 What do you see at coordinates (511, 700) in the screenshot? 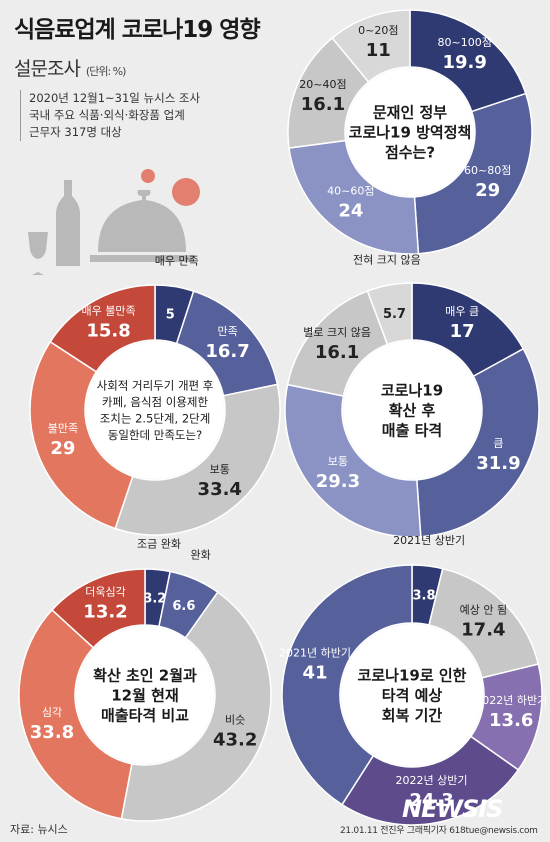
I see `slice-label: 2022년 하반기` at bounding box center [511, 700].